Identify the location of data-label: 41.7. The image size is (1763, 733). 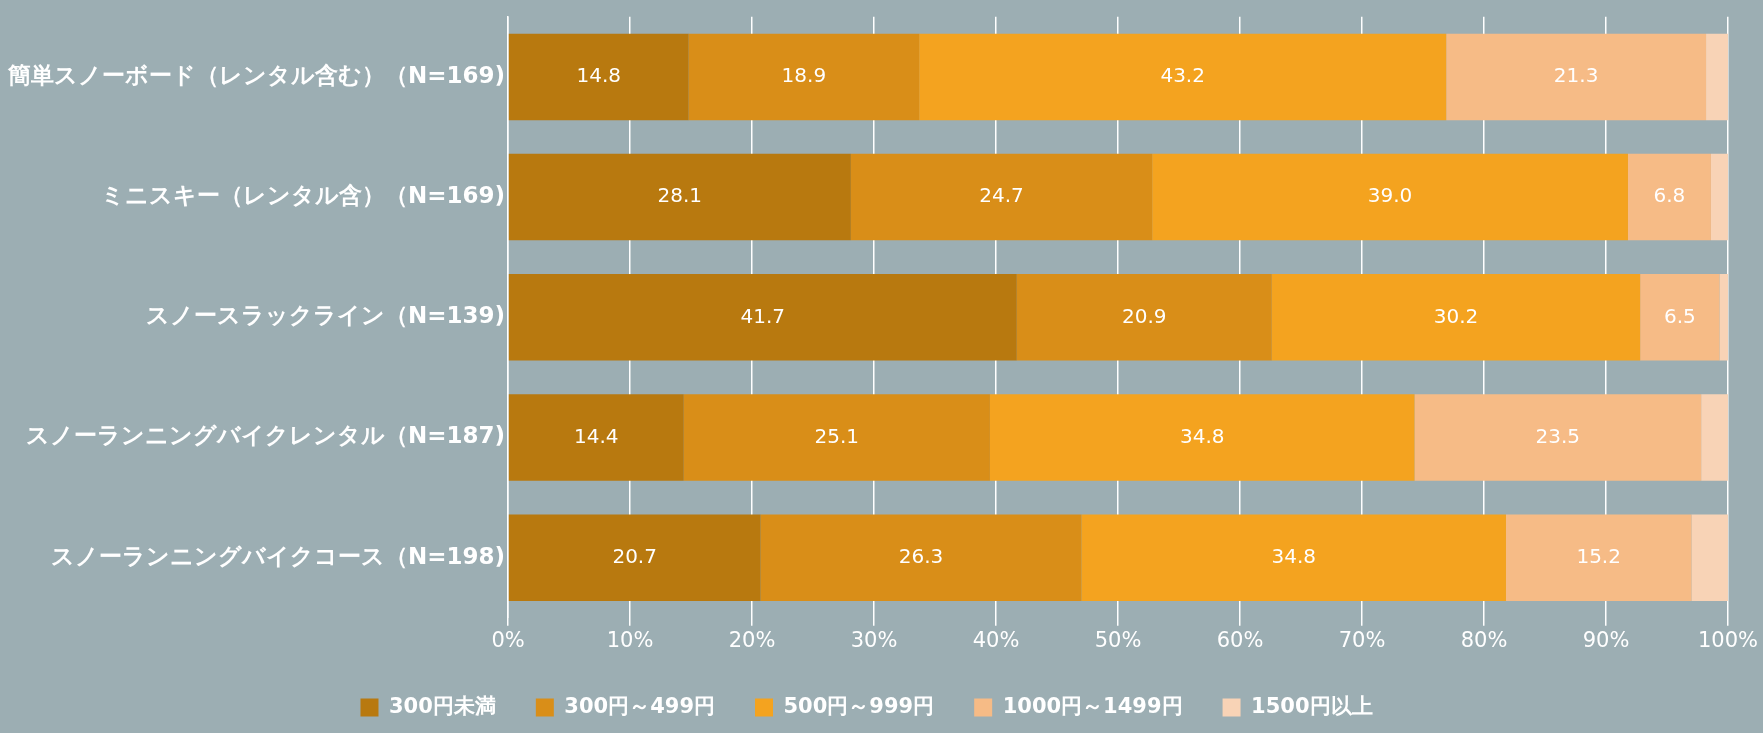
(763, 315).